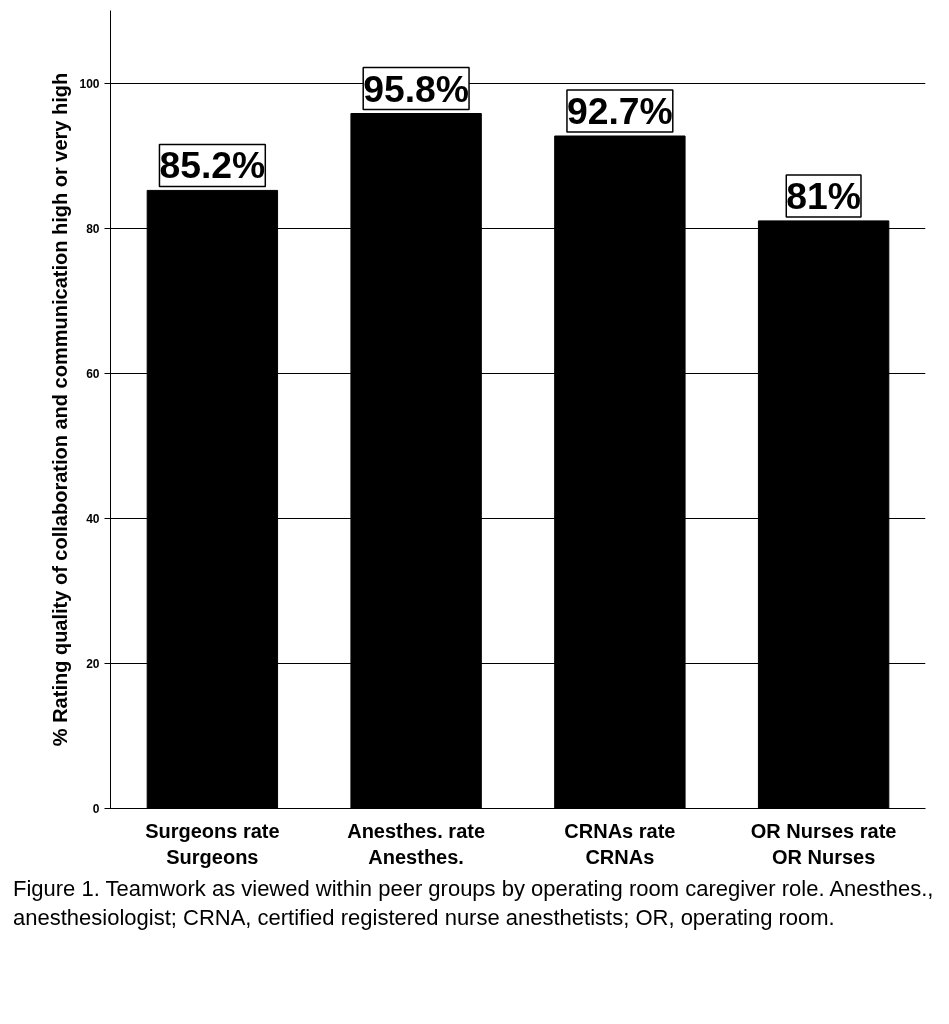 This screenshot has height=1024, width=949. I want to click on data-label: 81%, so click(823, 195).